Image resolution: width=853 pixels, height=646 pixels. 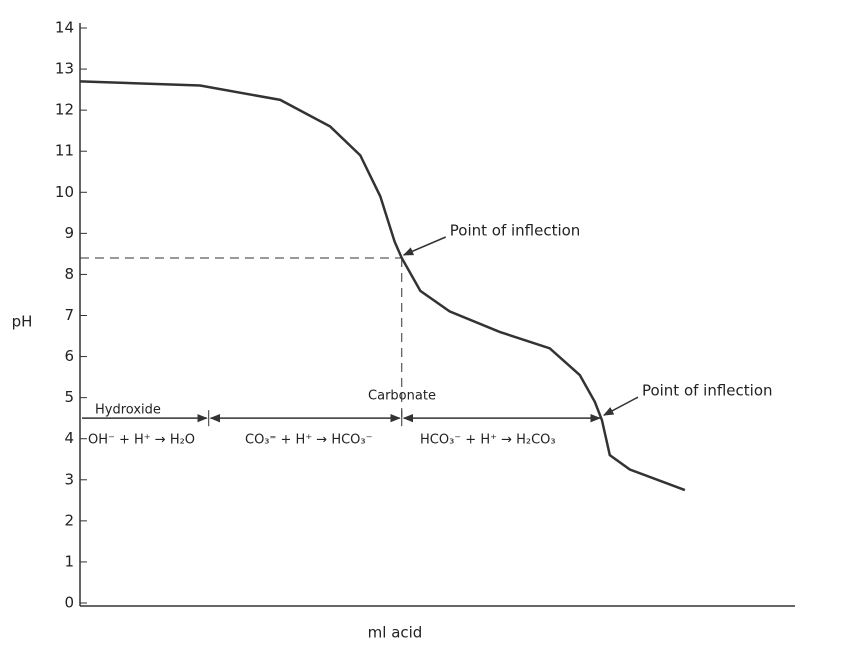 What do you see at coordinates (64, 110) in the screenshot?
I see `y-tick-label: 12` at bounding box center [64, 110].